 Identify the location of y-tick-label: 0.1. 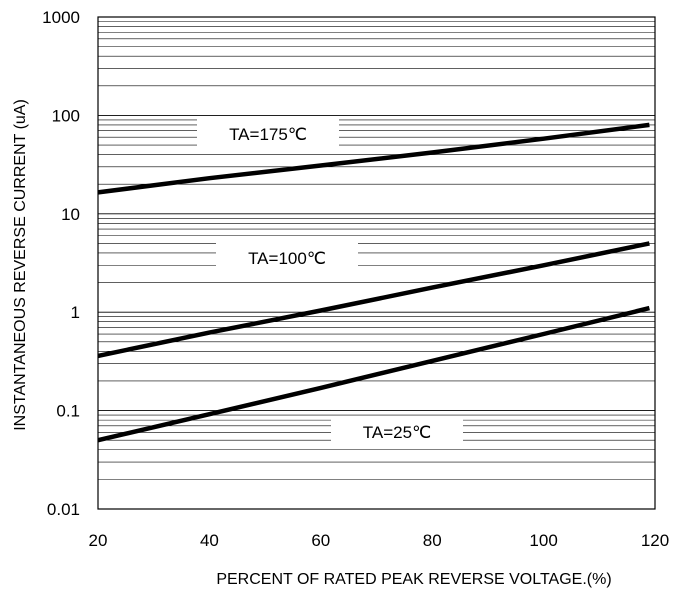
(68, 411).